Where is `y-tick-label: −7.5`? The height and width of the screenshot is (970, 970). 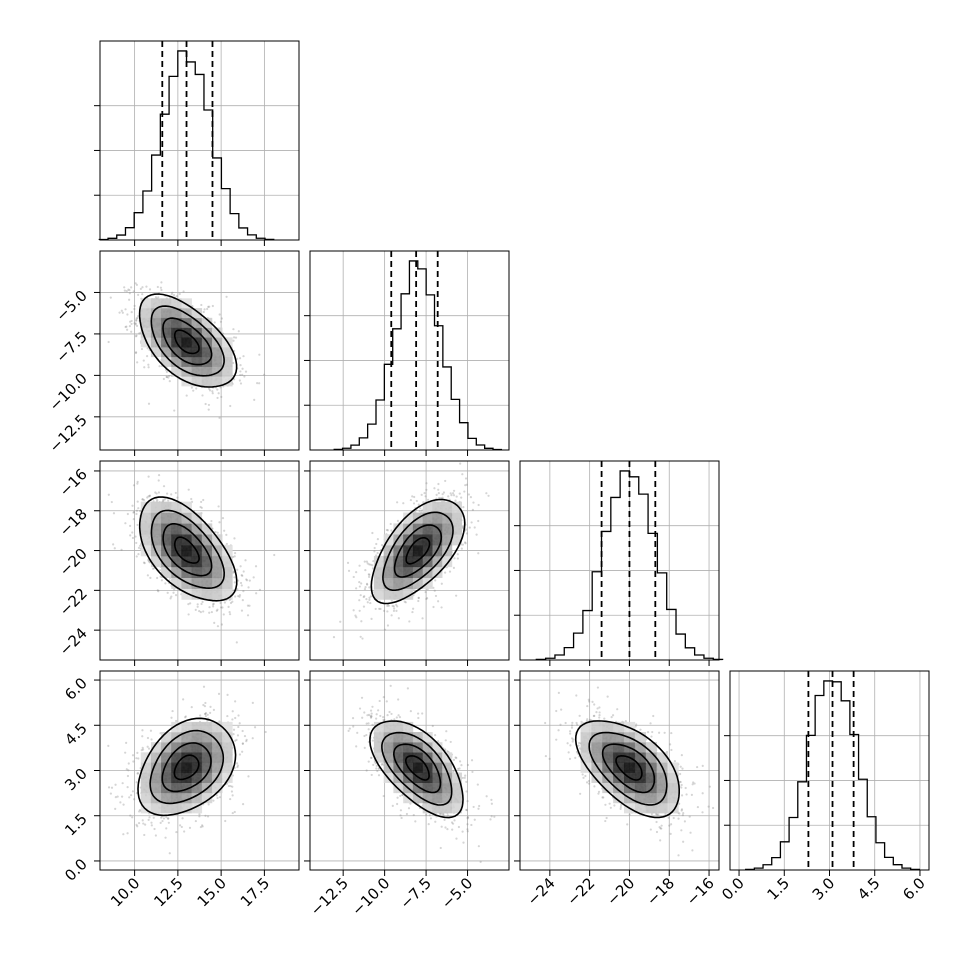
y-tick-label: −7.5 is located at coordinates (71, 347).